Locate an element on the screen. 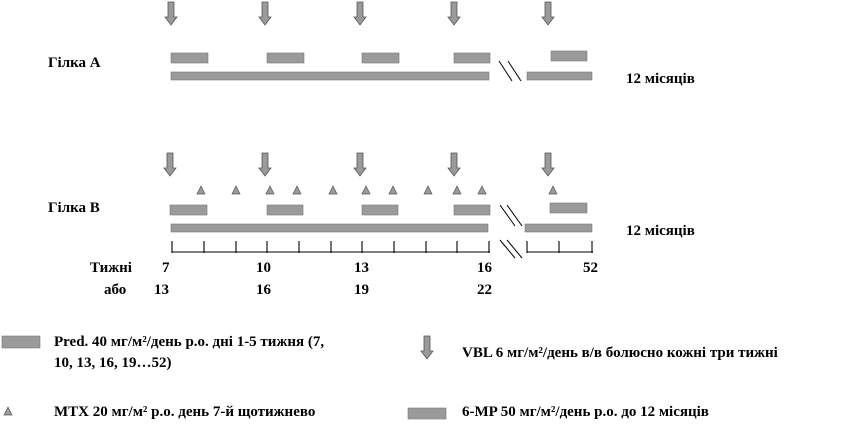  axis-tick-label: 7 is located at coordinates (166, 268).